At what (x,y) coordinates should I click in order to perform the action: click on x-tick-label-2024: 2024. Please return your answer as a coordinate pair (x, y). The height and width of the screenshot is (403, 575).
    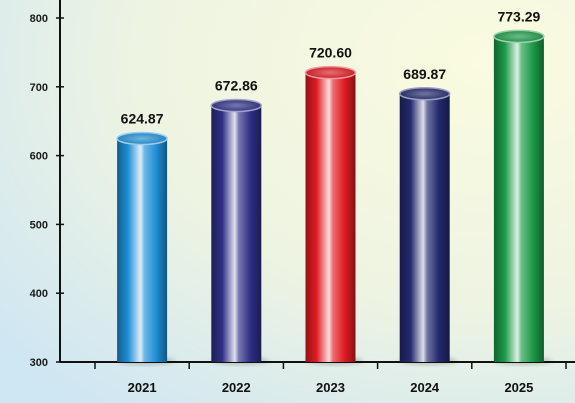
    Looking at the image, I should click on (425, 387).